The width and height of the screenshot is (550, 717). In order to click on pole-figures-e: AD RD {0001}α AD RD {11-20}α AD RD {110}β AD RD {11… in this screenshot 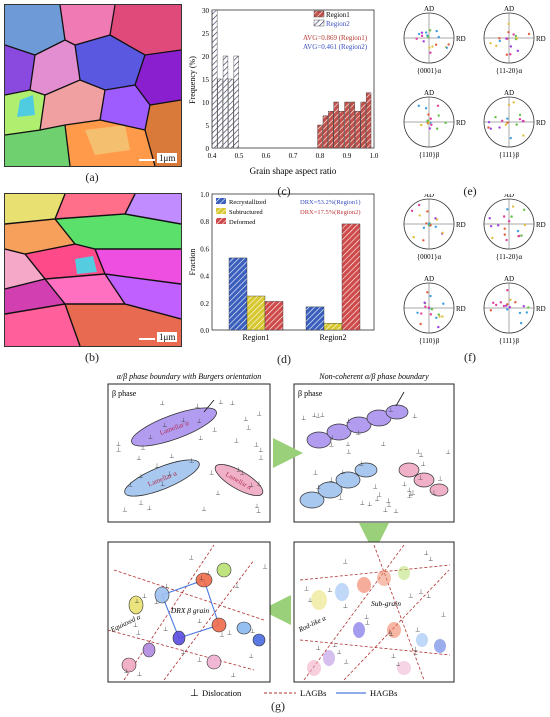, I will do `click(474, 82)`.